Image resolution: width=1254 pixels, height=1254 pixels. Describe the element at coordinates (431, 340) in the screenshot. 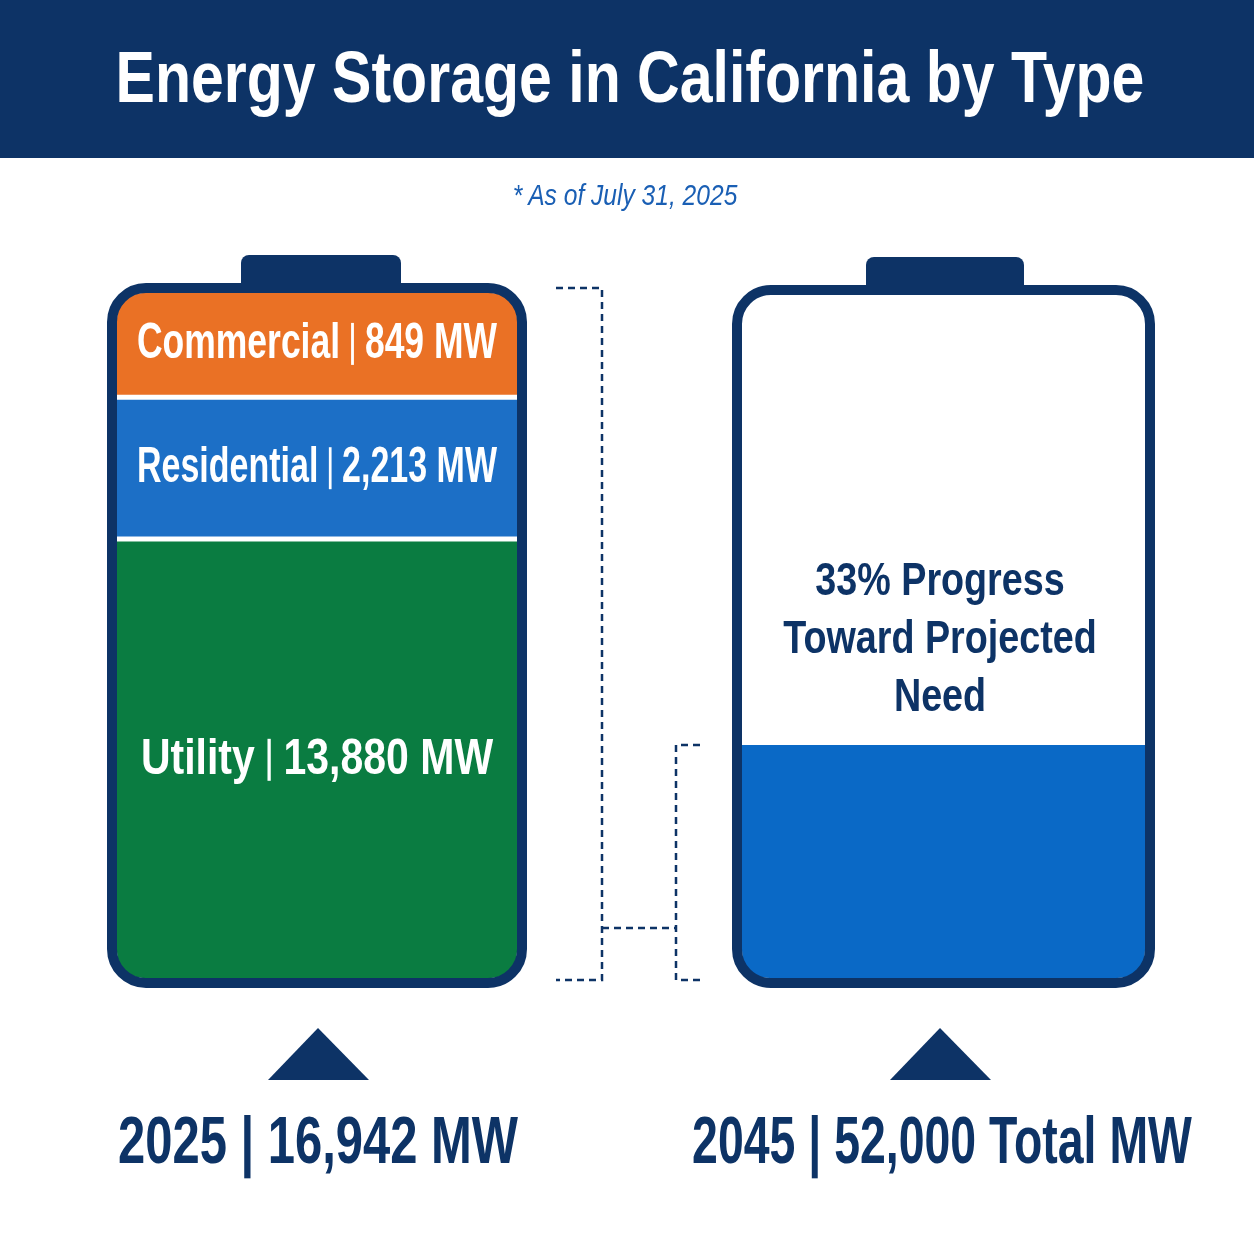

I see `data-label: 849 MW` at that location.